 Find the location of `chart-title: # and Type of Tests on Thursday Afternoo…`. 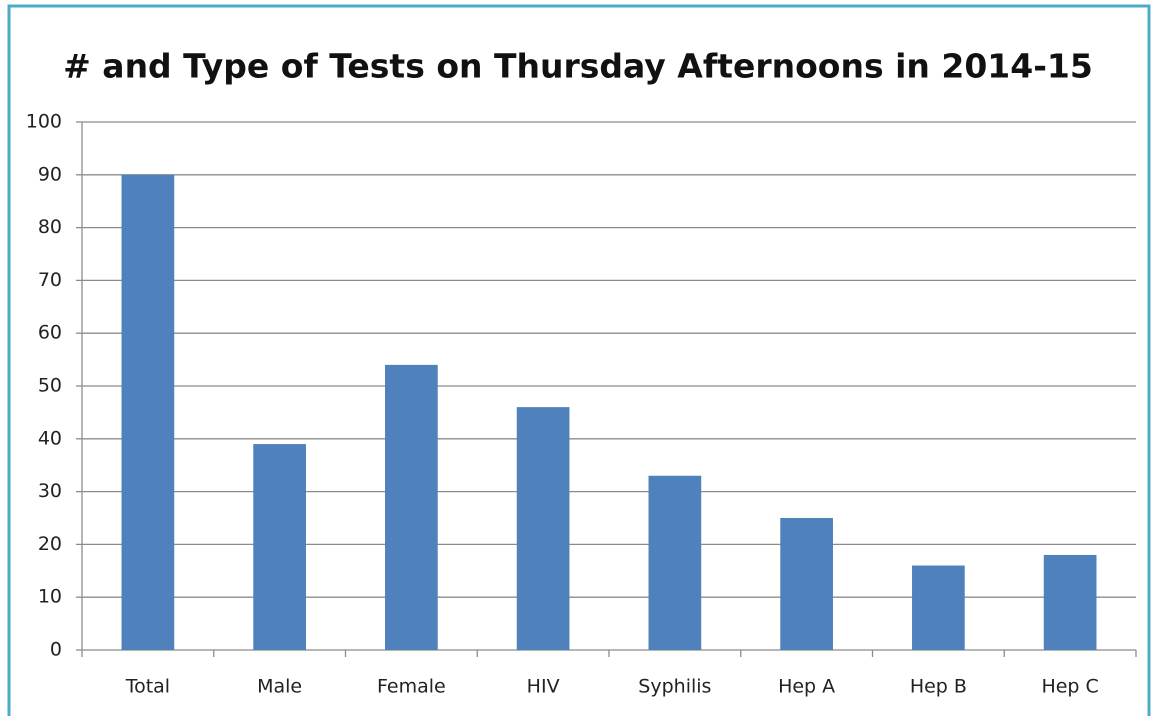

chart-title: # and Type of Tests on Thursday Afternoo… is located at coordinates (578, 66).